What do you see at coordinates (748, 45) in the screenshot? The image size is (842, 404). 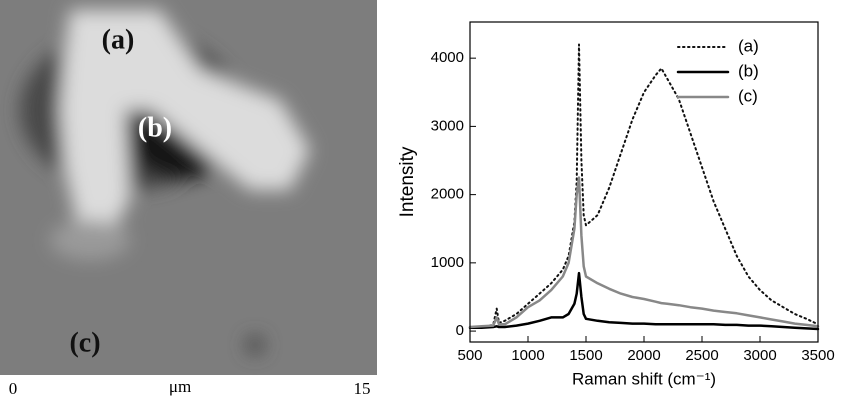 I see `legend-label: (a)` at bounding box center [748, 45].